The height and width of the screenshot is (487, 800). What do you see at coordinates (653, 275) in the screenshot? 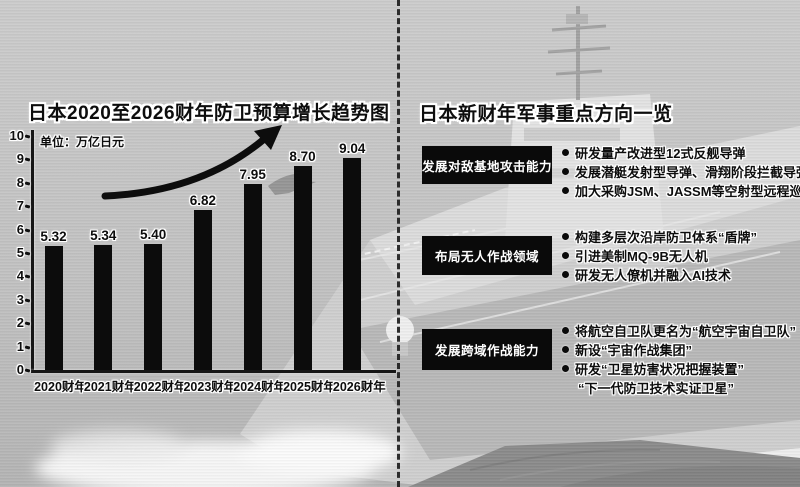
I see `bullet-text: 研发无人僚机并融入AI技术` at bounding box center [653, 275].